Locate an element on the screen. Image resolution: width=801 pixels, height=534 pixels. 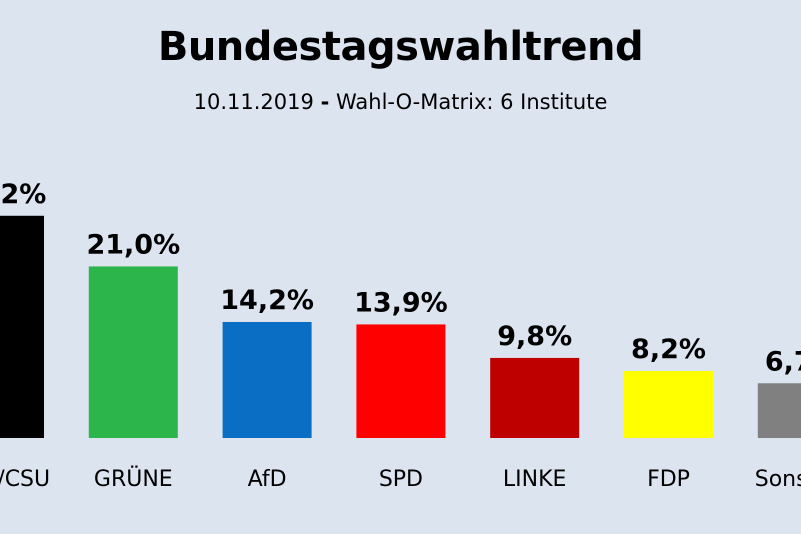
bar-linke is located at coordinates (535, 397).